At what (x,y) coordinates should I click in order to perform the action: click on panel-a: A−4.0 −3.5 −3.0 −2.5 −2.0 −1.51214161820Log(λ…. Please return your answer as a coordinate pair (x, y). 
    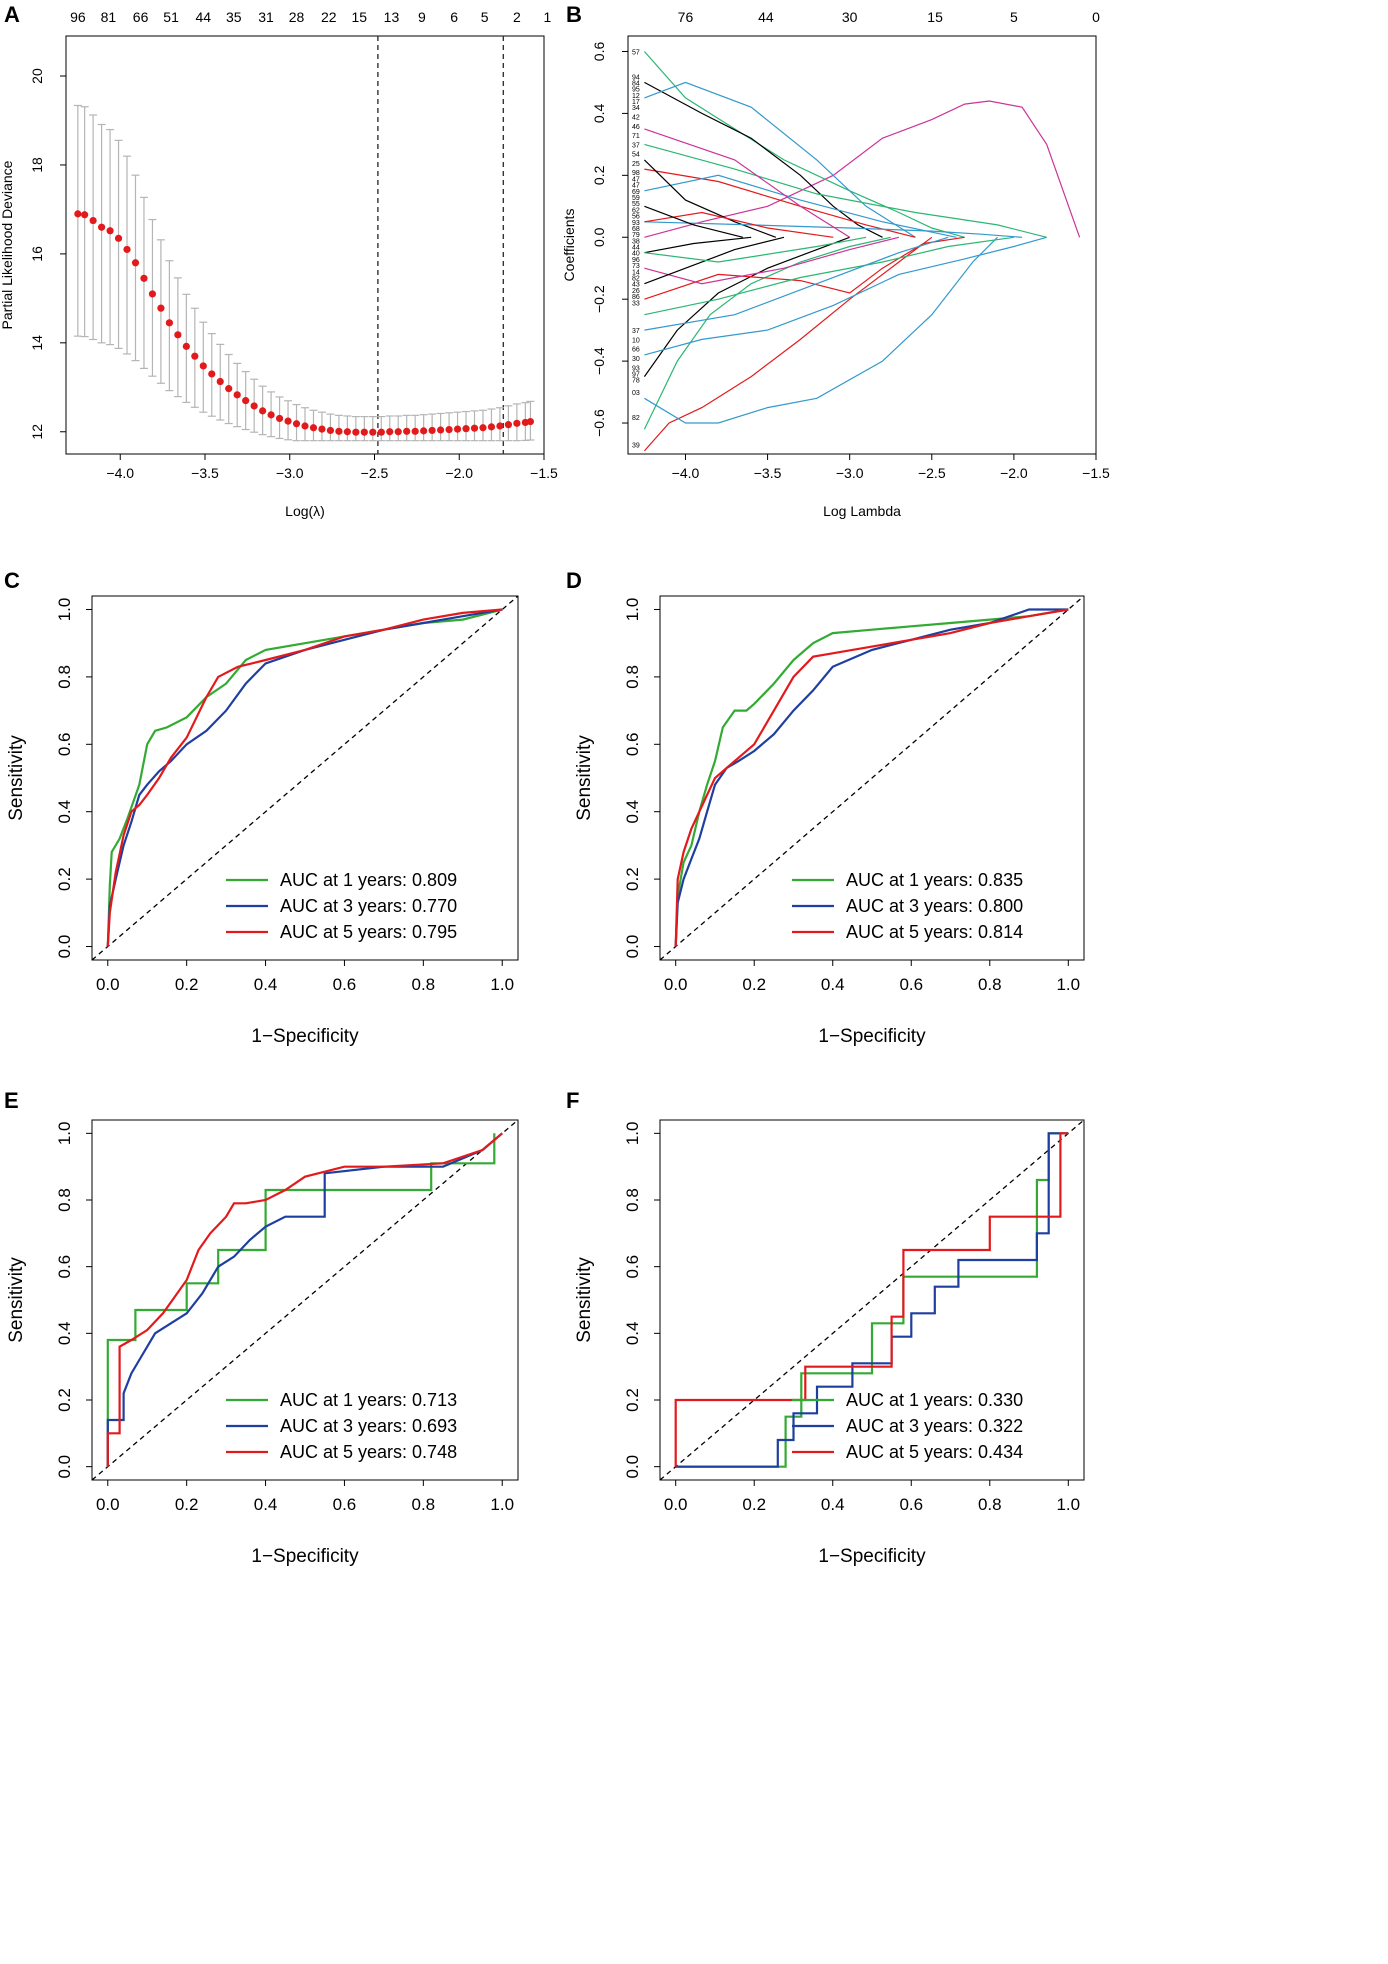
    Looking at the image, I should click on (279, 260).